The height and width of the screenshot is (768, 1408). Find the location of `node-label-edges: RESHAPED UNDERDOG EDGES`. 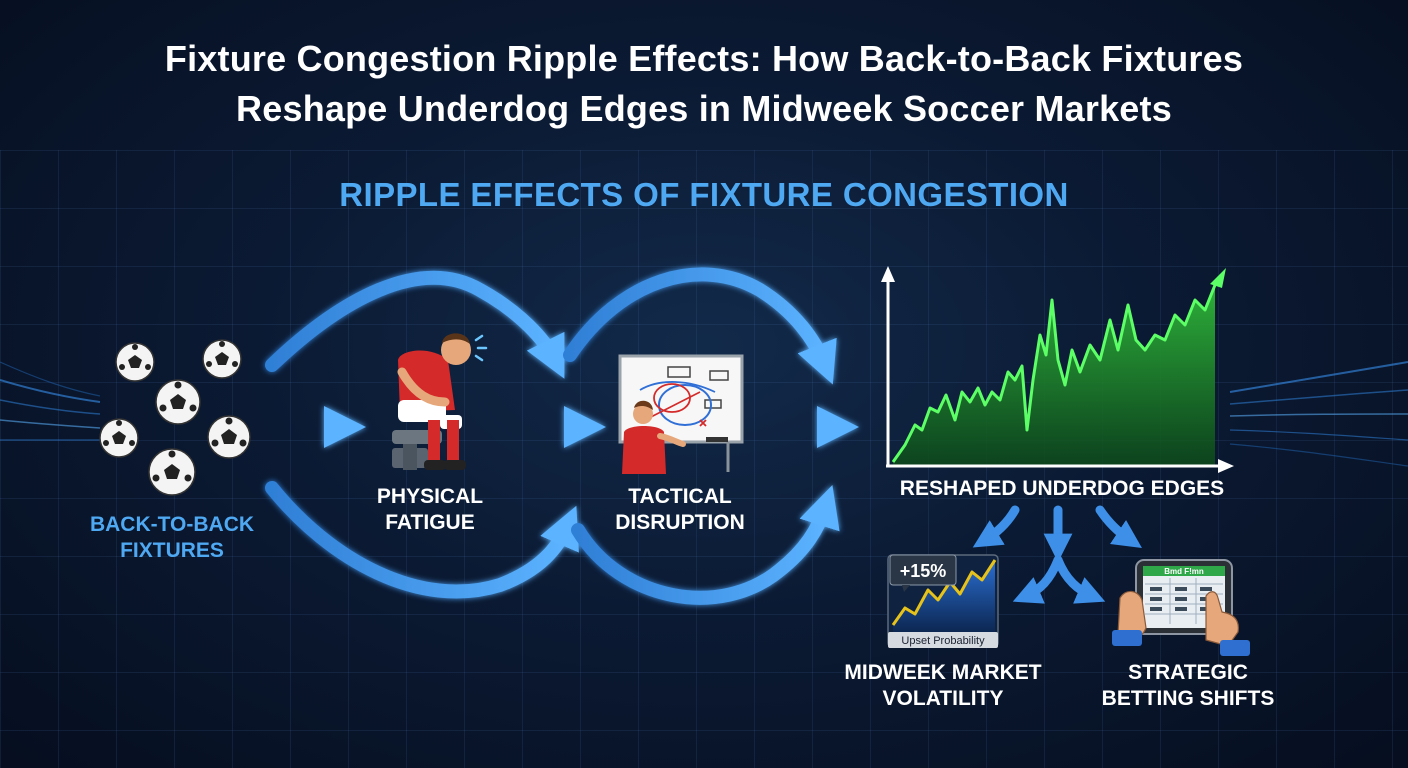

node-label-edges: RESHAPED UNDERDOG EDGES is located at coordinates (1062, 488).